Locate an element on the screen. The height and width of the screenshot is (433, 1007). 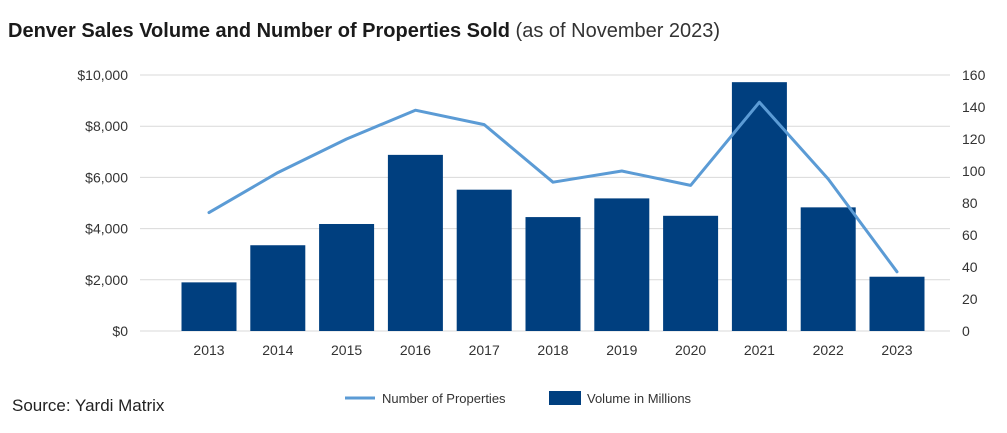
legend-bar-swatch is located at coordinates (565, 398).